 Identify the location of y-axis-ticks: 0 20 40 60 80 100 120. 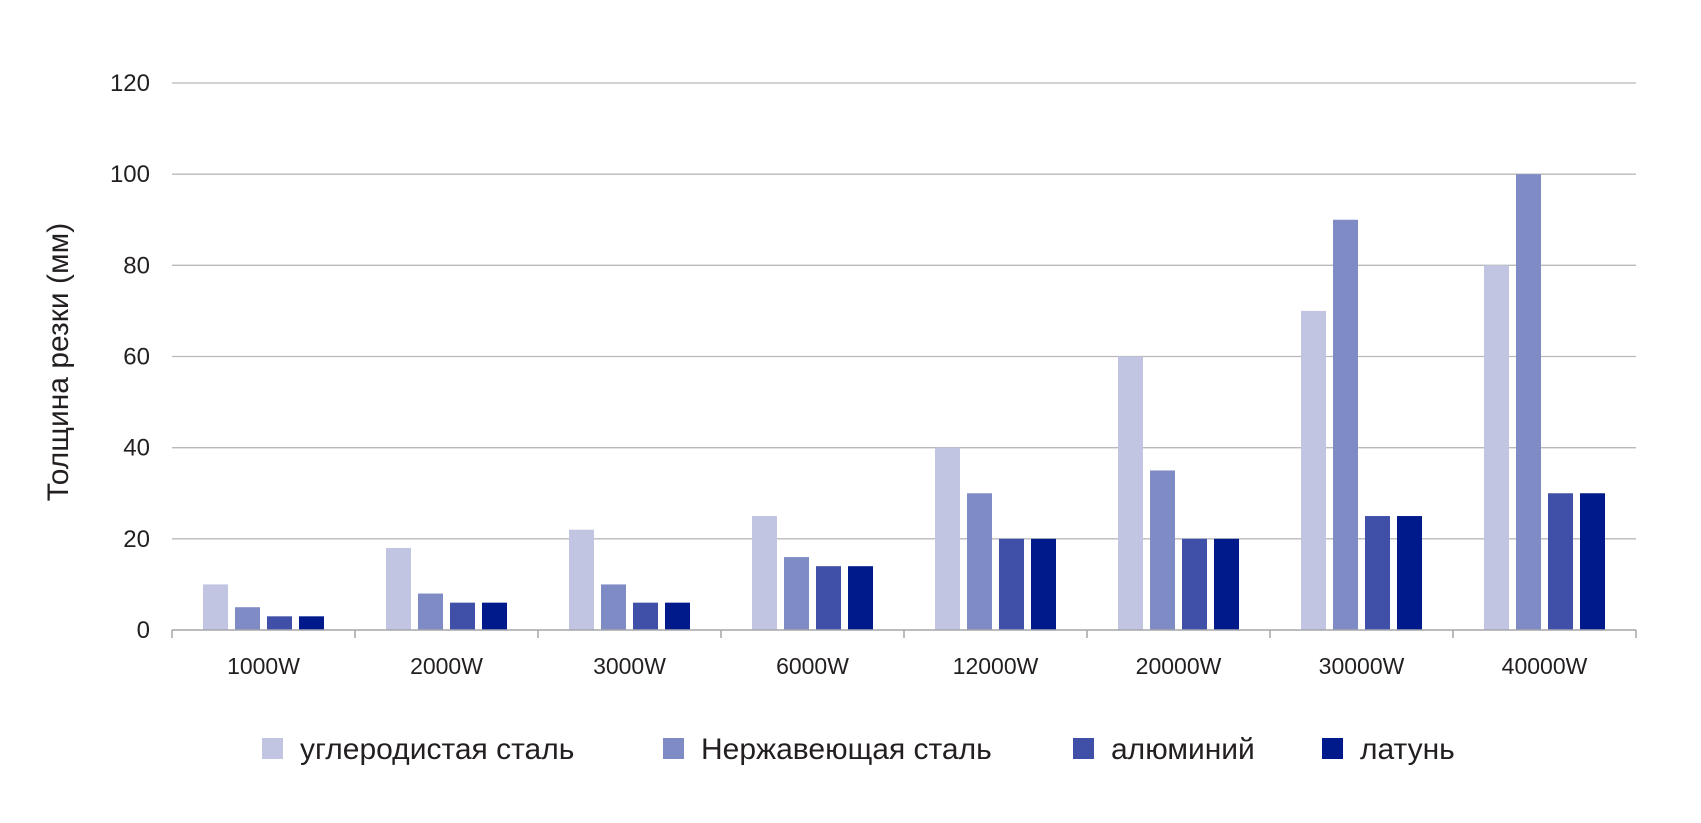
(130, 357).